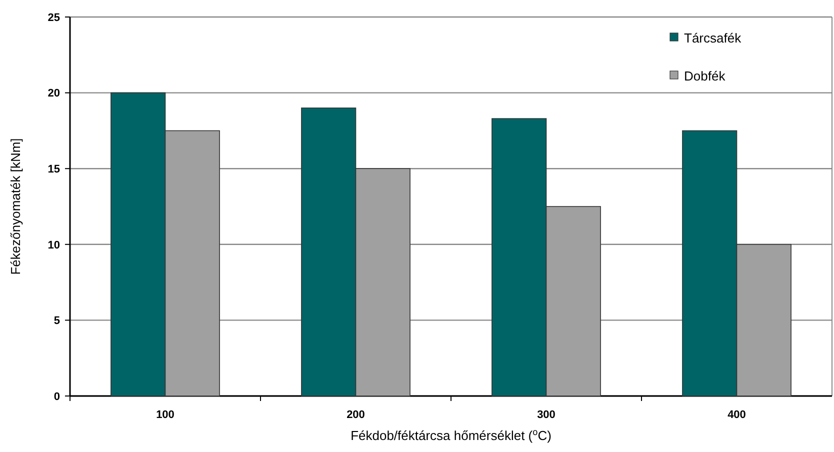 The image size is (834, 452). Describe the element at coordinates (54, 169) in the screenshot. I see `y-tick-label: 15` at that location.